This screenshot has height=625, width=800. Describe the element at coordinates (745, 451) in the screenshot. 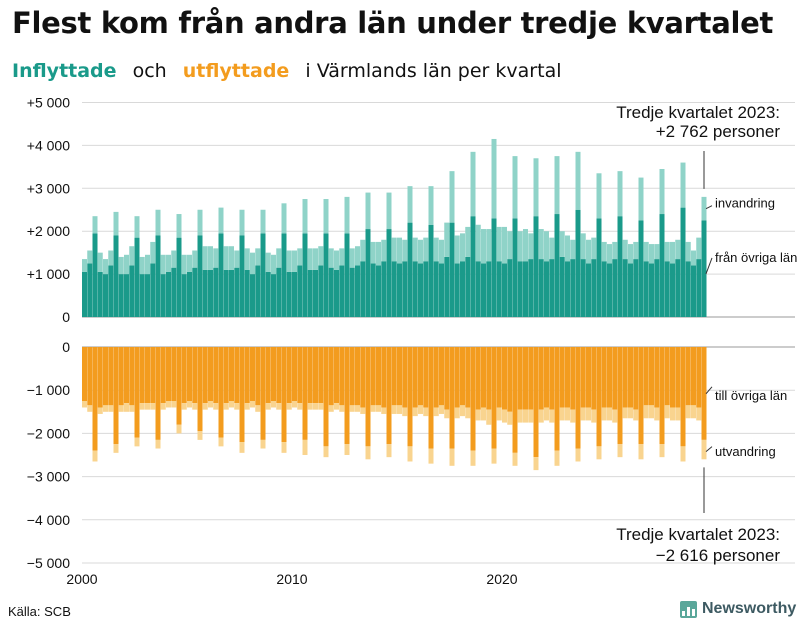

I see `series-label-utvandring: utvandring` at that location.